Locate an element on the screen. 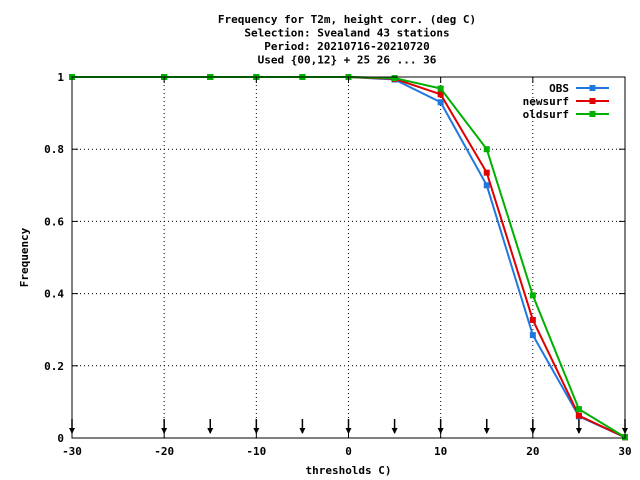  y-tick-label-1: 0.2 is located at coordinates (54, 366).